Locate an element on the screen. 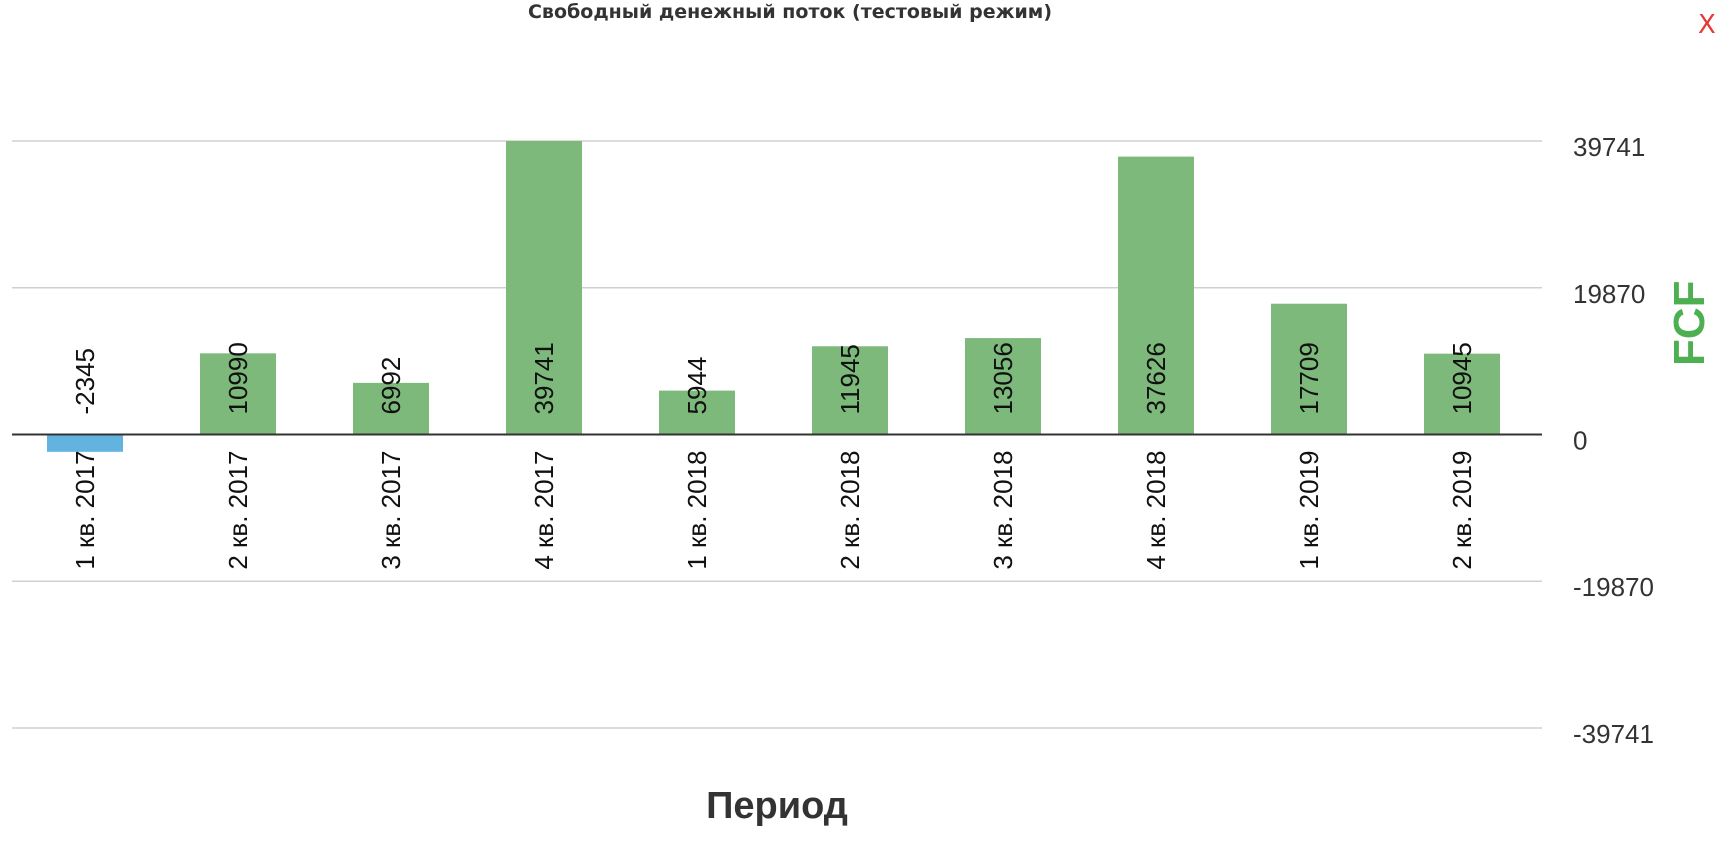  bar-data-label: 11945 is located at coordinates (850, 379).